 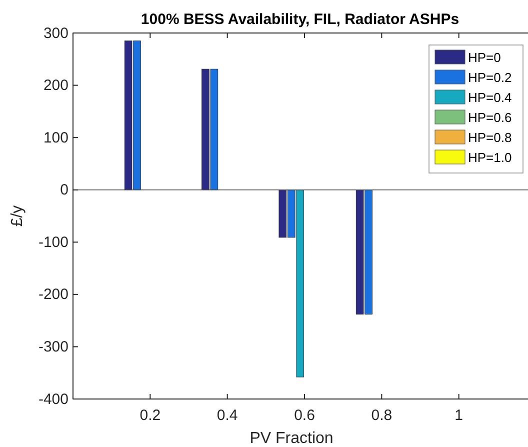 I want to click on legend-label: HP=0.8, so click(x=490, y=137).